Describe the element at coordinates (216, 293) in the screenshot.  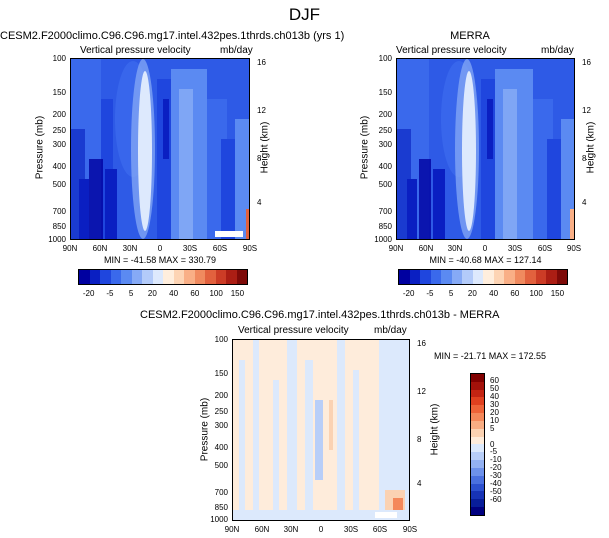
I see `panel1-colorbar-label: 100` at that location.